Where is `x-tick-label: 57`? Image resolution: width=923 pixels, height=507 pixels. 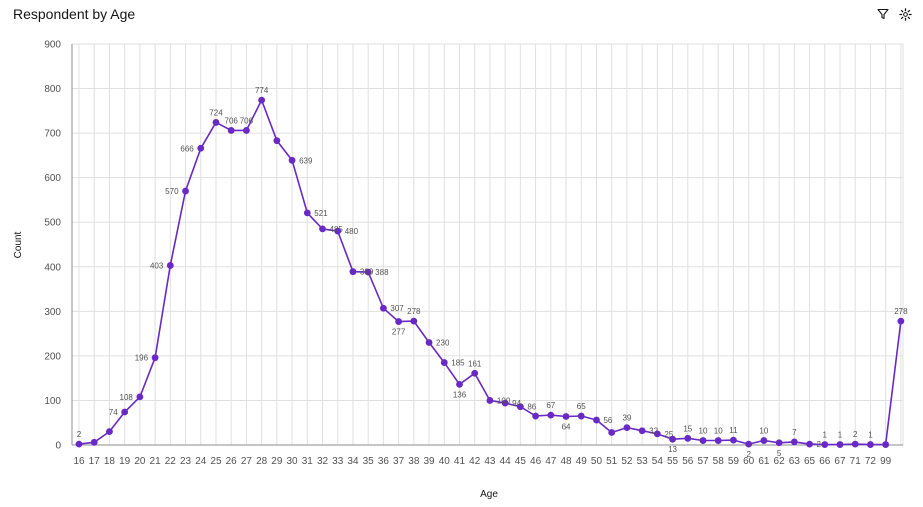
x-tick-label: 57 is located at coordinates (703, 461).